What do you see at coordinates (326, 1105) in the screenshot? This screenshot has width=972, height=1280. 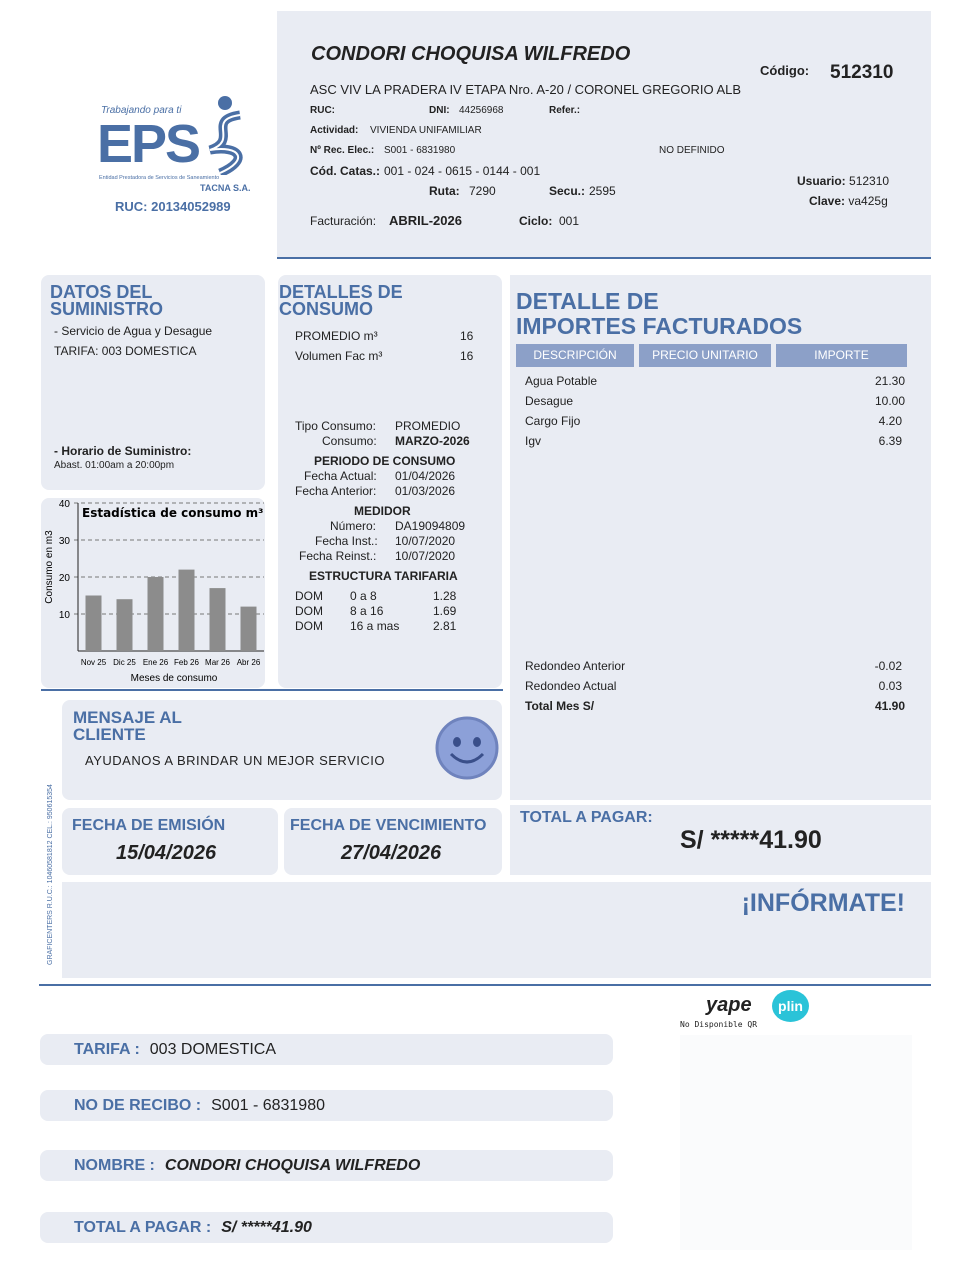 I see `footer-recibo: NO DE RECIBO : S001 - 6831980` at bounding box center [326, 1105].